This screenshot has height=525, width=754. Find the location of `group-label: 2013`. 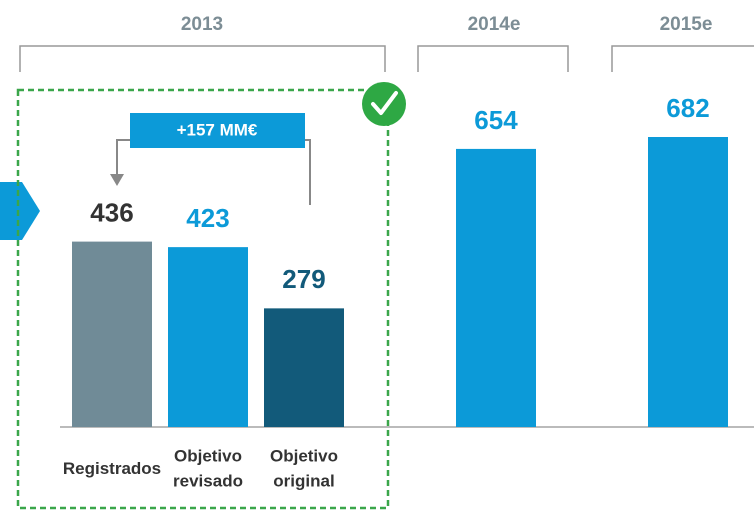

group-label: 2013 is located at coordinates (202, 24).